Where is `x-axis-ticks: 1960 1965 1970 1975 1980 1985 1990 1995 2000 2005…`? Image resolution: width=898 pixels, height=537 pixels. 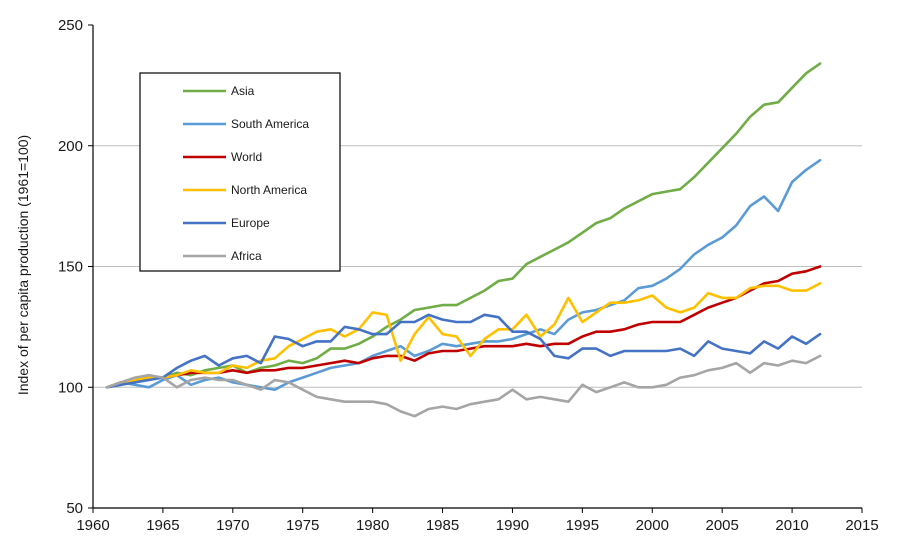 x-axis-ticks: 1960 1965 1970 1975 1980 1985 1990 1995 2000 2005… is located at coordinates (477, 521).